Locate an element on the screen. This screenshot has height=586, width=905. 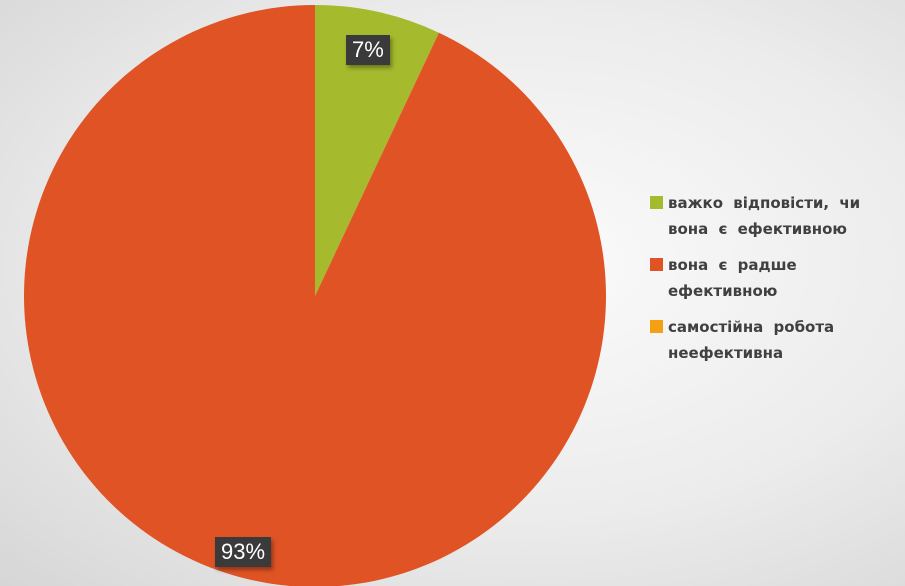
legend-item-1: важко відповісти, чи вона є ефективною is located at coordinates (775, 216).